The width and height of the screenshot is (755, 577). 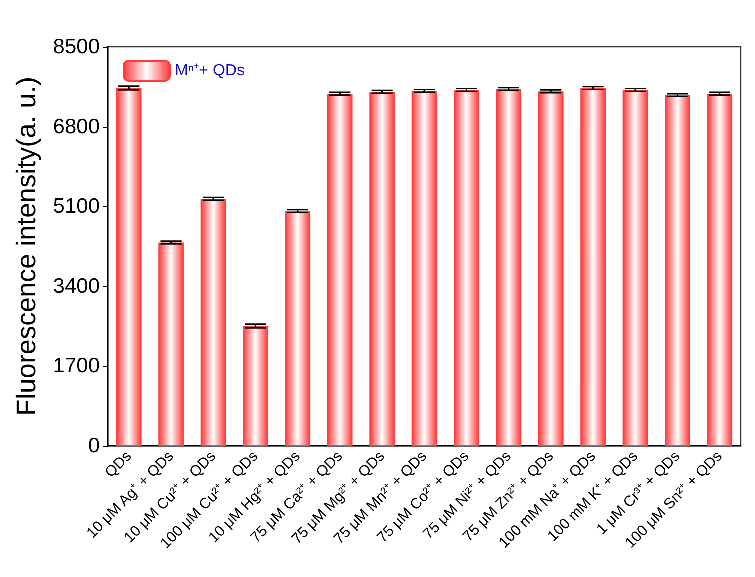 I want to click on y-tick-label: 6800, so click(x=76, y=126).